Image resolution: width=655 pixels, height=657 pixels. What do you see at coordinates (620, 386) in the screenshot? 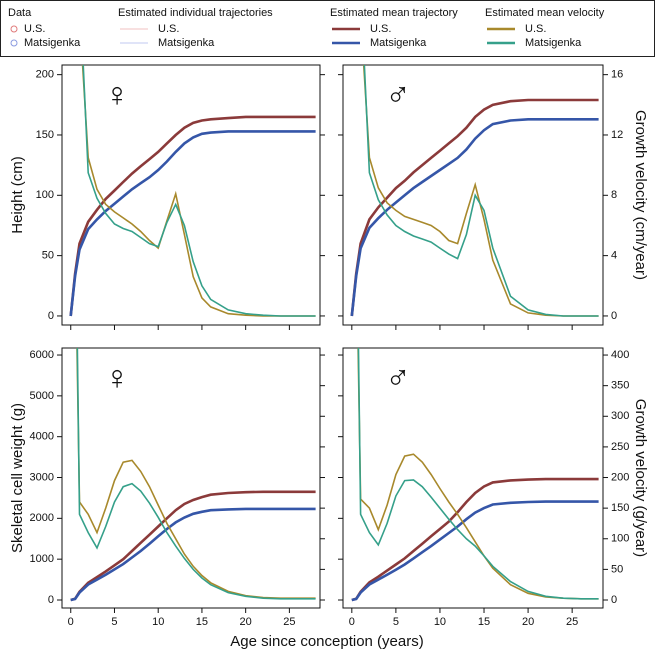
I see `y2-tick-label: 350` at bounding box center [620, 386].